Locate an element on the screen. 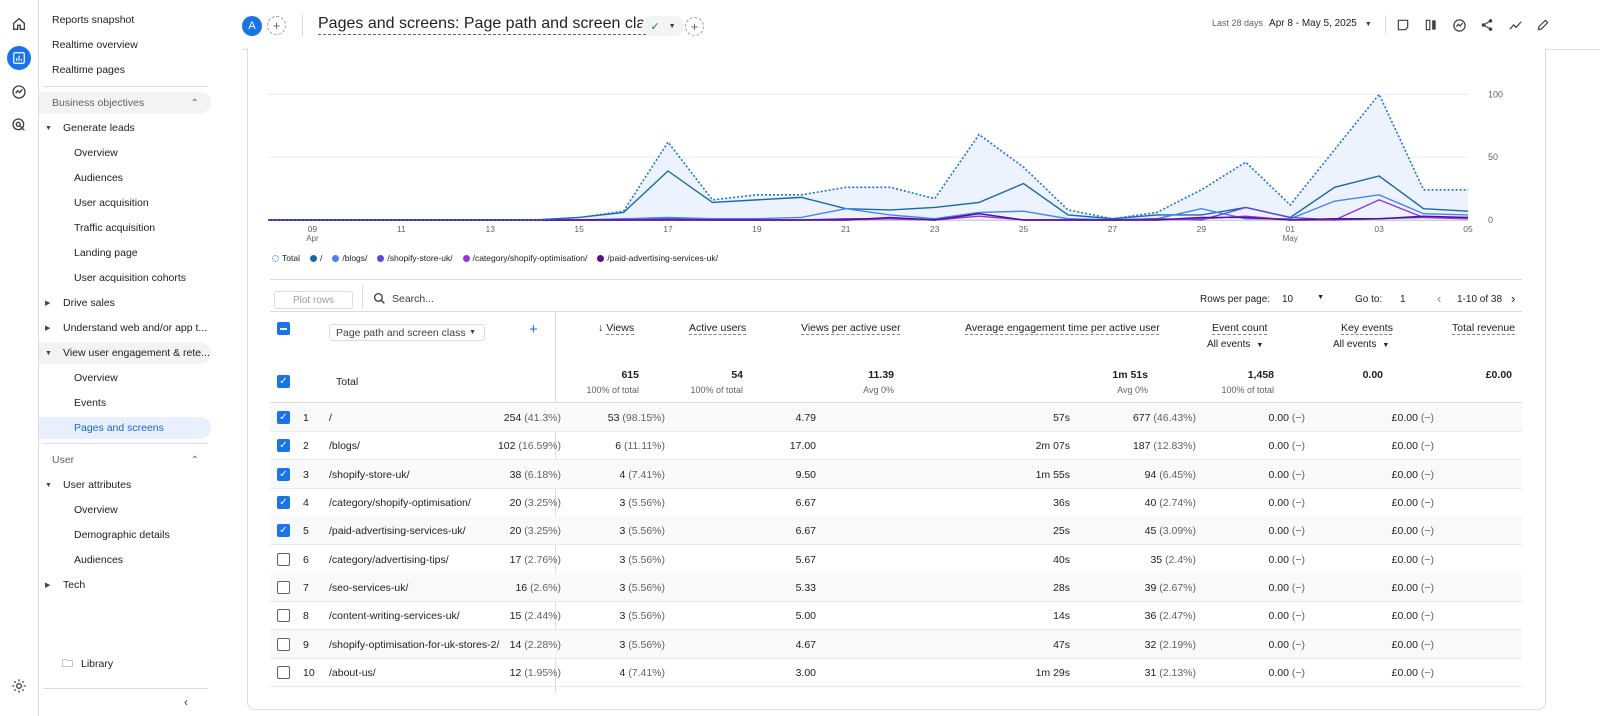  sidebar-item-events: Events is located at coordinates (125, 403).